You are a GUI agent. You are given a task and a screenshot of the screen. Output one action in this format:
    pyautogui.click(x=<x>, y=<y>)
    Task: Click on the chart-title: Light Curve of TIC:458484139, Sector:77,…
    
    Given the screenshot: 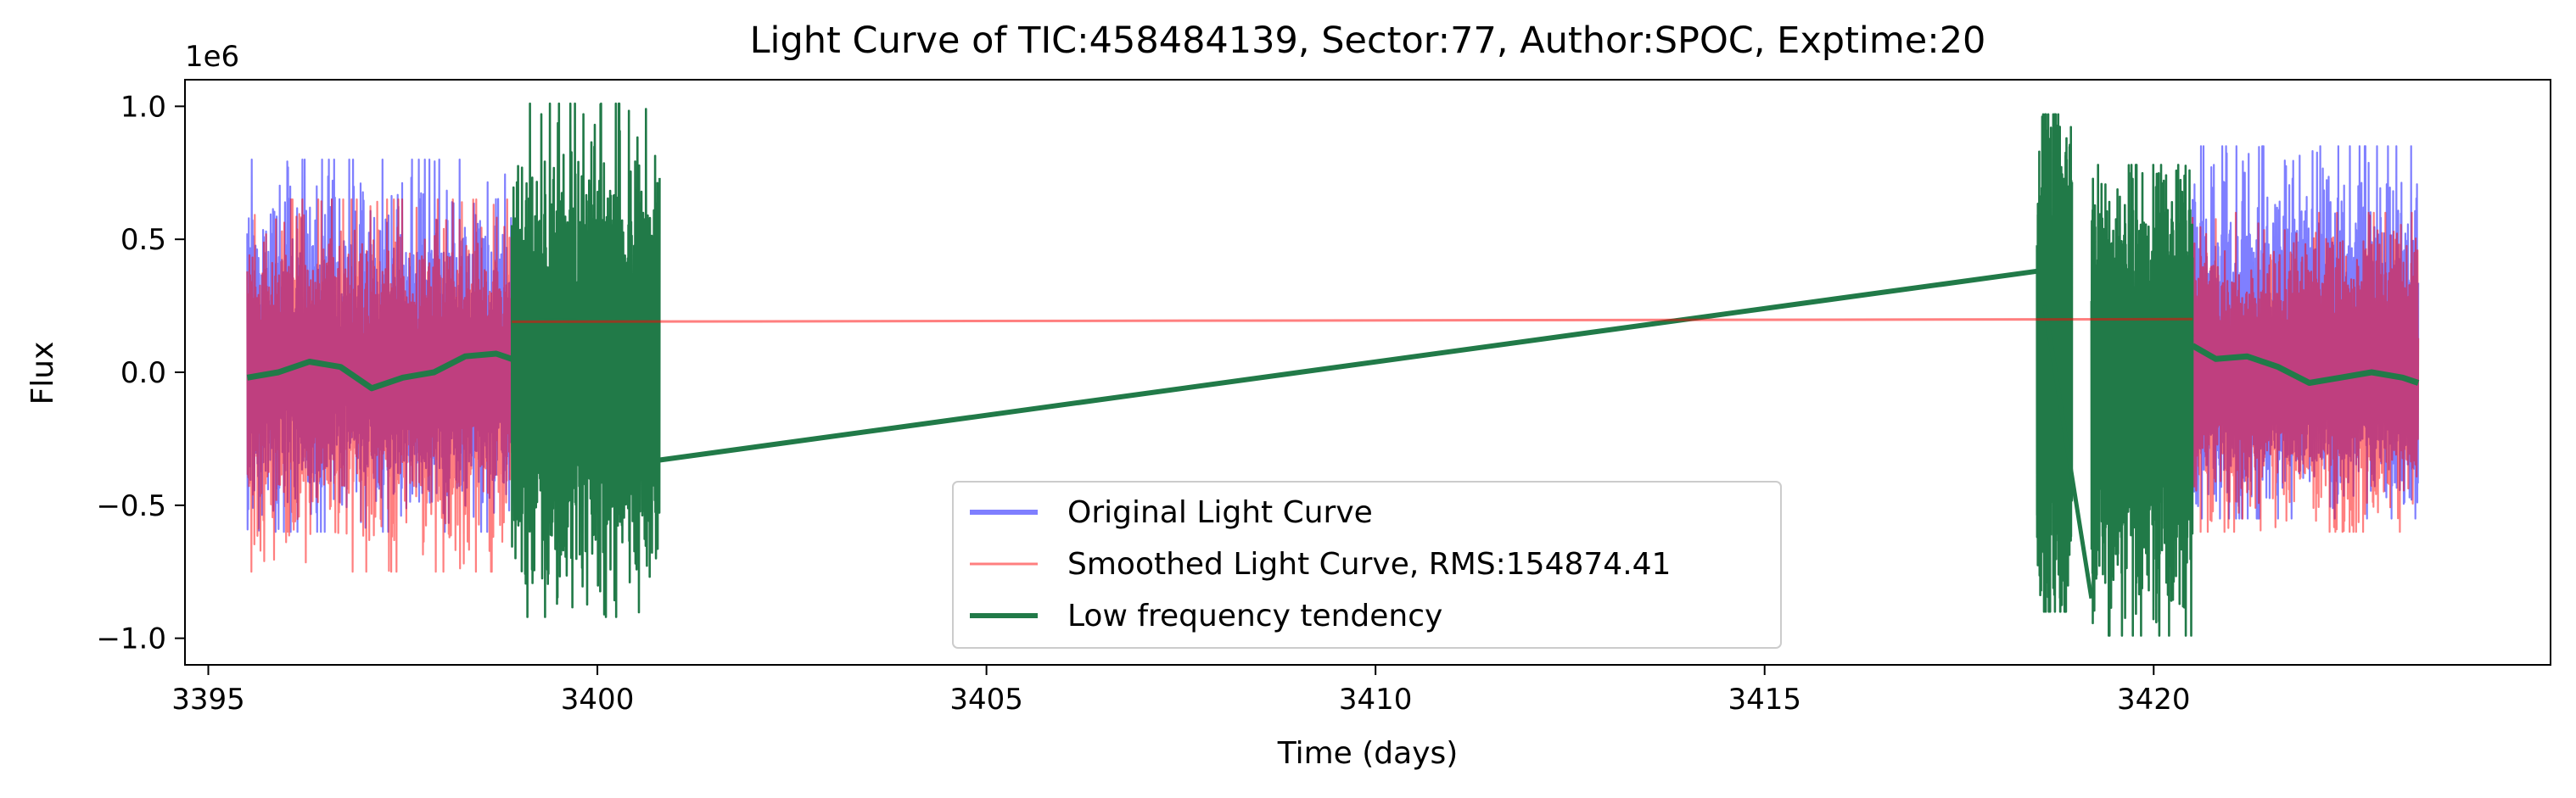 What is the action you would take?
    pyautogui.click(x=1368, y=41)
    